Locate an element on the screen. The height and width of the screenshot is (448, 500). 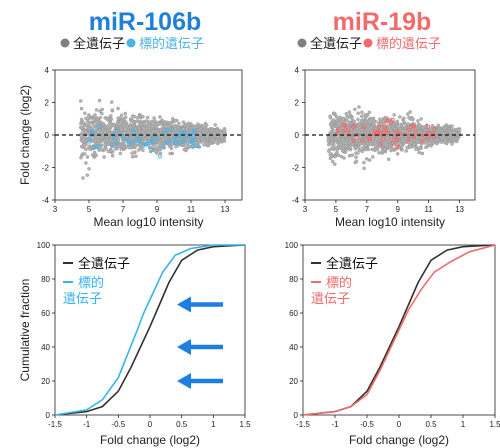
y-tick-label: 0 is located at coordinates (47, 135).